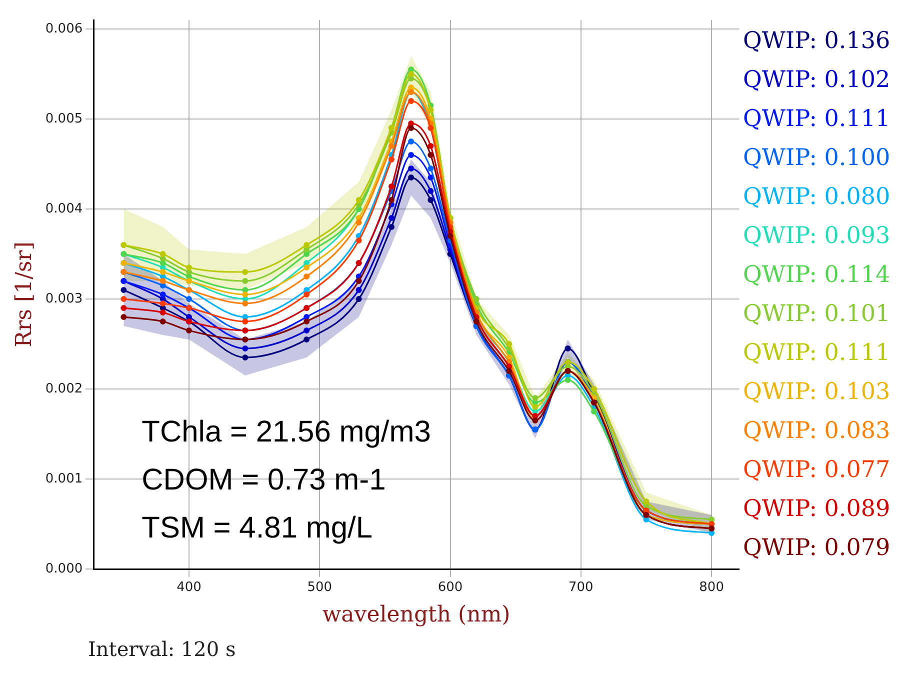 The height and width of the screenshot is (678, 922). I want to click on y-tick-label: 0.003, so click(64, 298).